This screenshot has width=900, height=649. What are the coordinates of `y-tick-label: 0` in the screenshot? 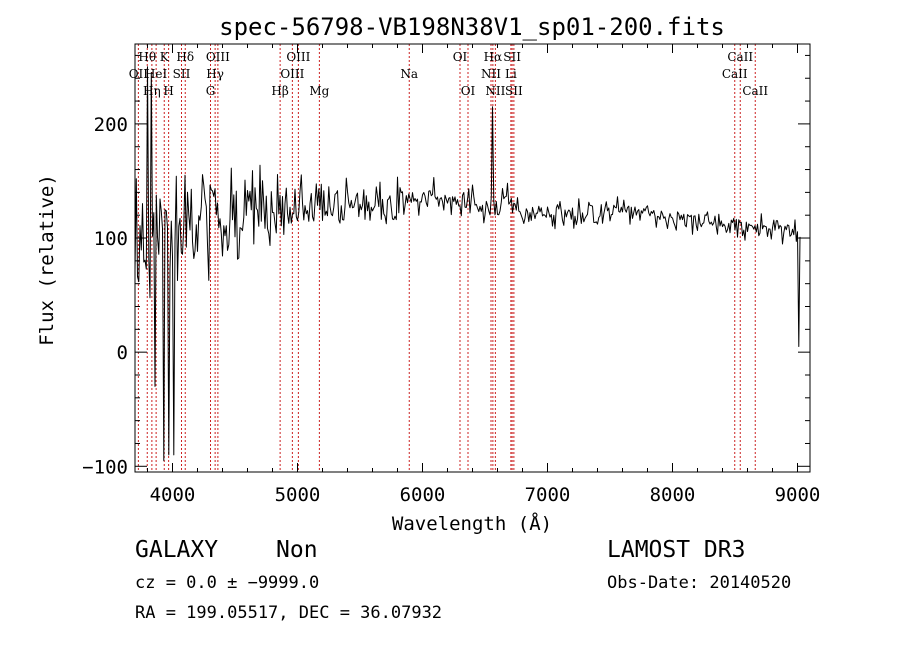 It's located at (122, 353).